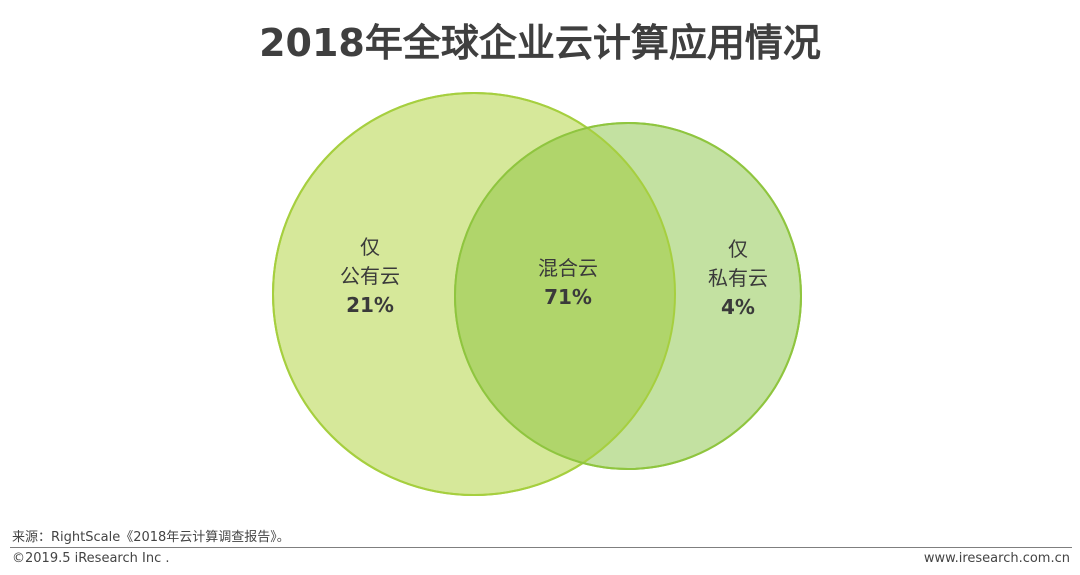  Describe the element at coordinates (151, 537) in the screenshot. I see `source-note: 来源：RightScale《2018年云计算调查报告》。` at that location.